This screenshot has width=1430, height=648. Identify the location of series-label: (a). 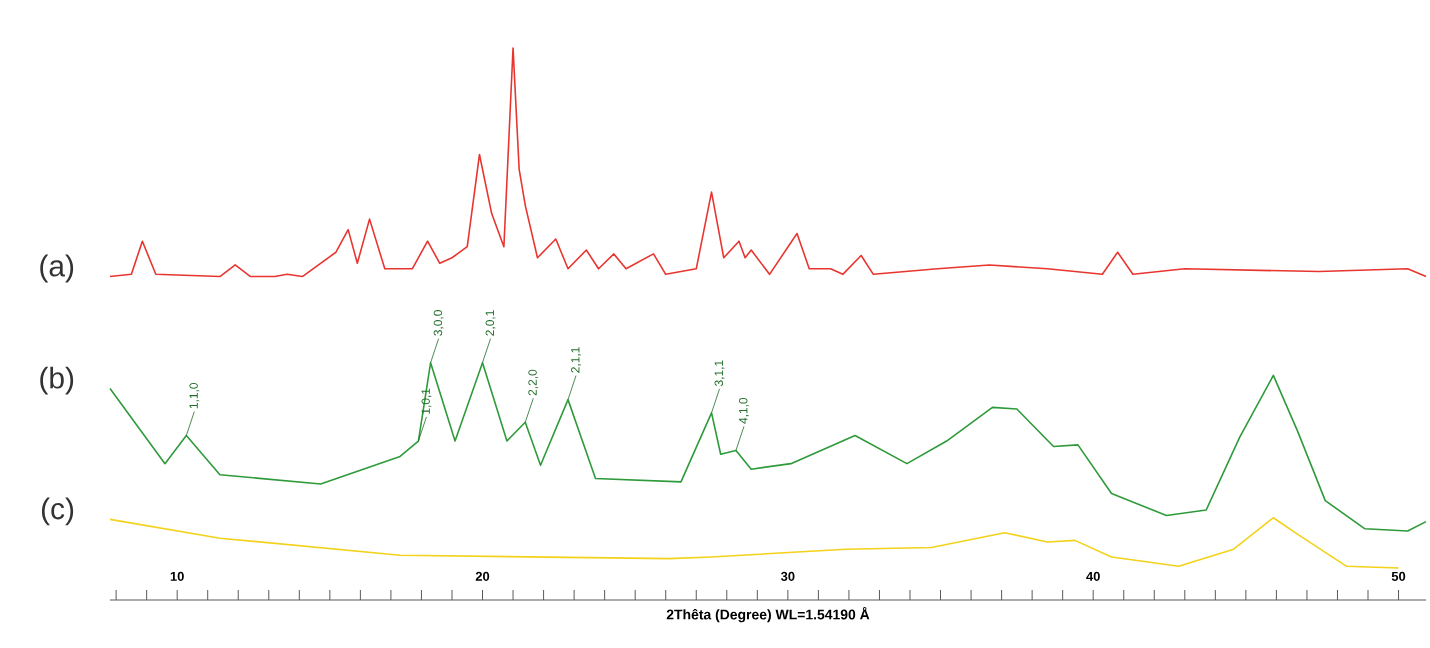
(57, 268).